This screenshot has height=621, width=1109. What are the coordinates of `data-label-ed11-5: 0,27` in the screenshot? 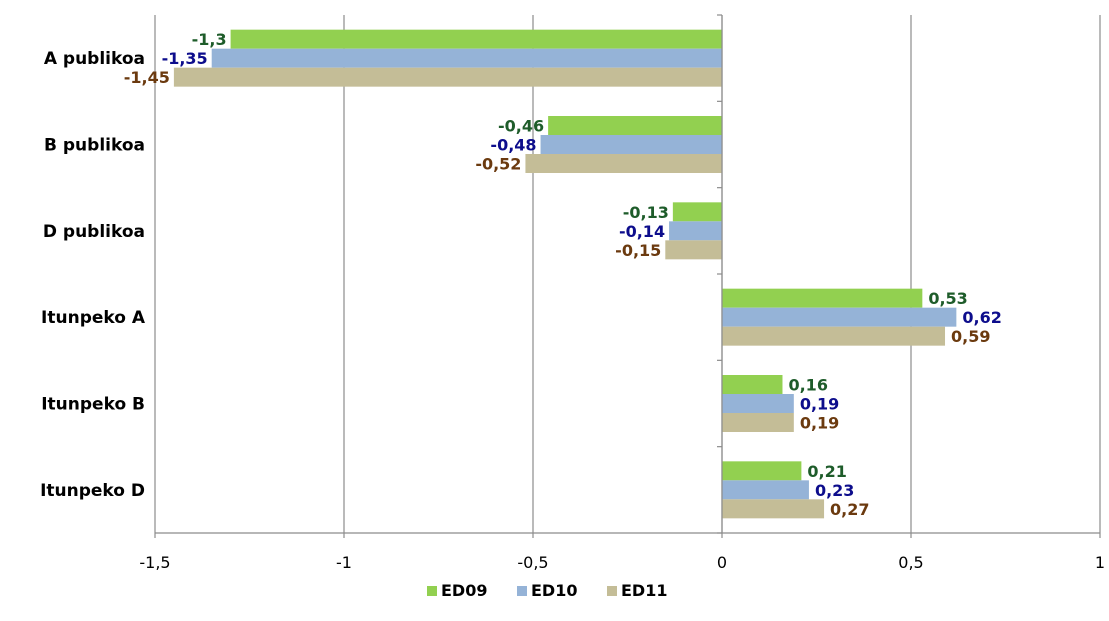 It's located at (849, 509).